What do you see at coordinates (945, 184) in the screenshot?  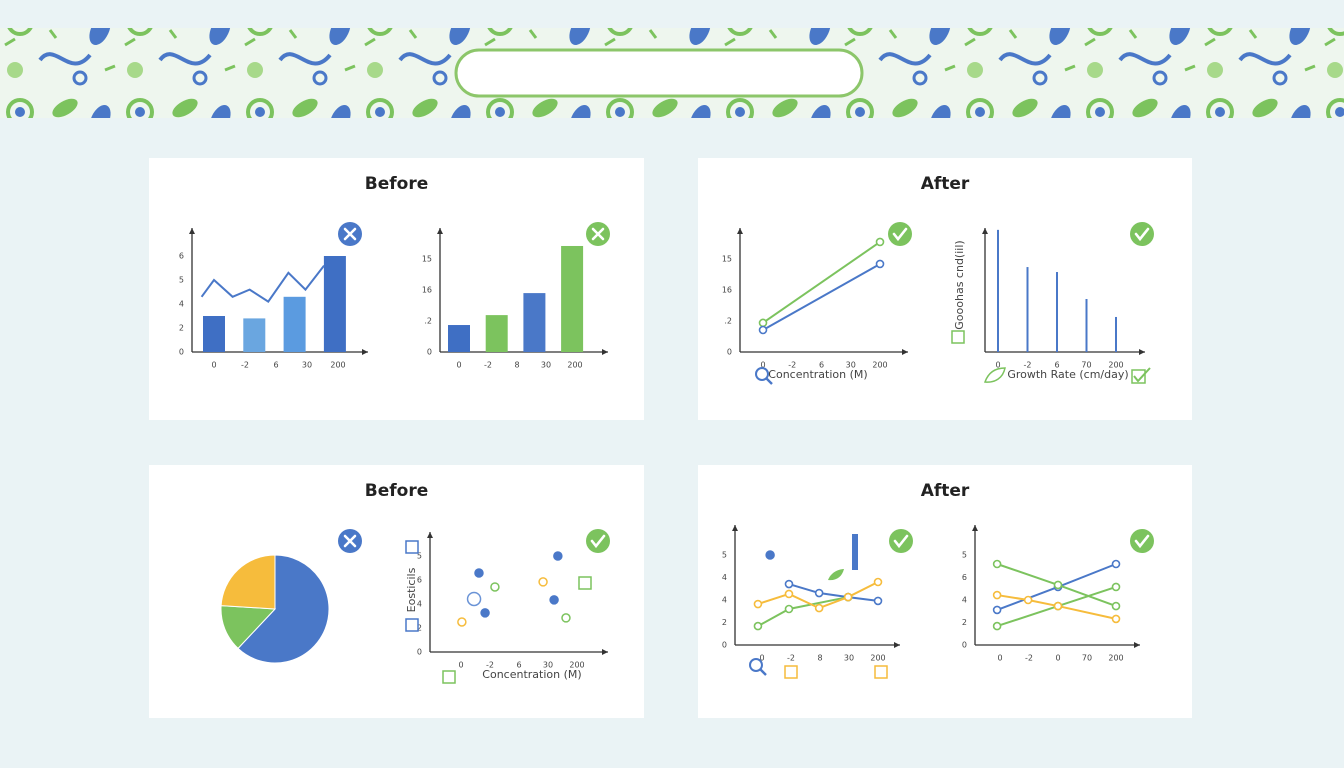 I see `panel-title: After` at bounding box center [945, 184].